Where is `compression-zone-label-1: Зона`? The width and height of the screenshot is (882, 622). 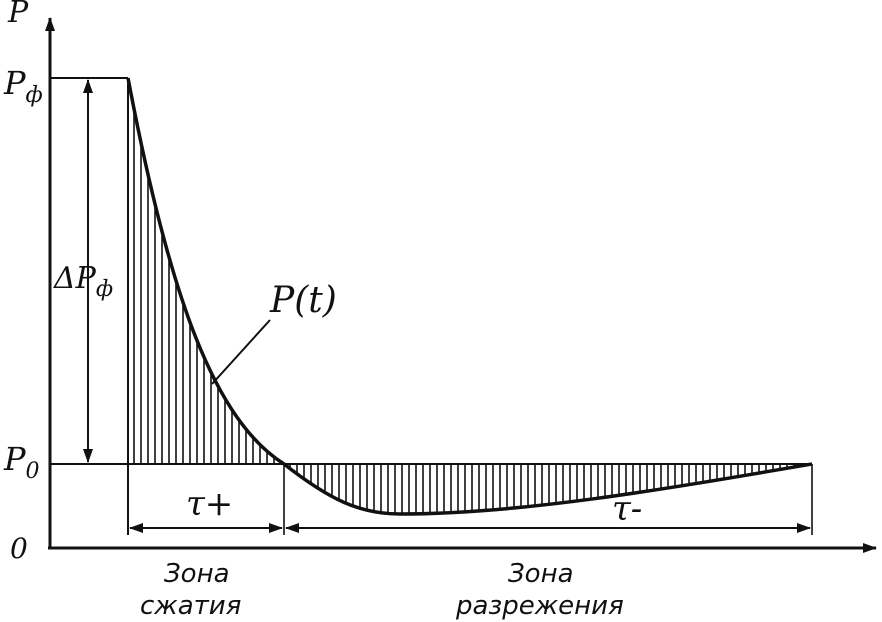
compression-zone-label-1: Зона is located at coordinates (197, 574).